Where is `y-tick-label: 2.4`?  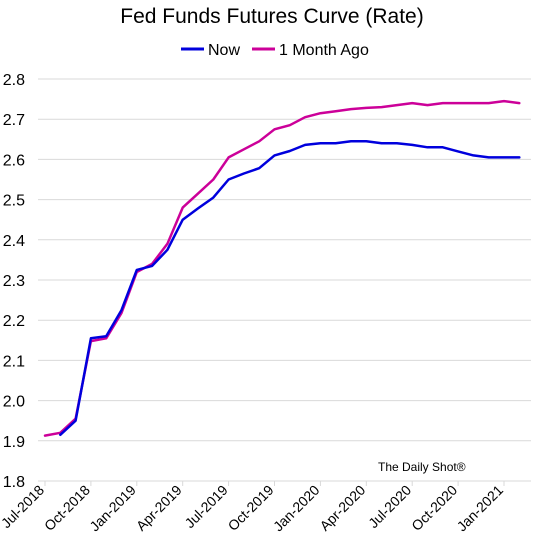
y-tick-label: 2.4 is located at coordinates (14, 241).